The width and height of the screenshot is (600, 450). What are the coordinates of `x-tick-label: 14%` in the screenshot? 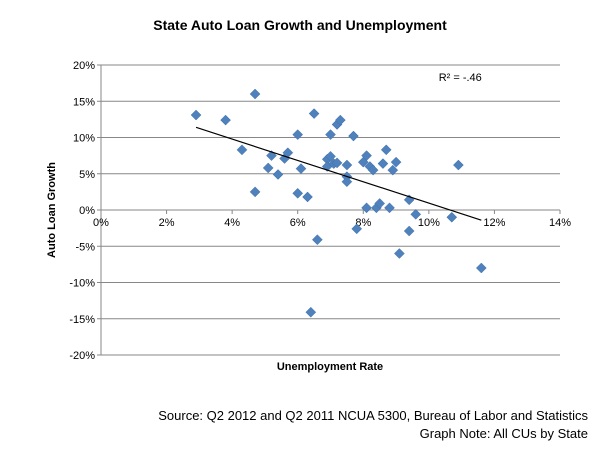 It's located at (560, 223).